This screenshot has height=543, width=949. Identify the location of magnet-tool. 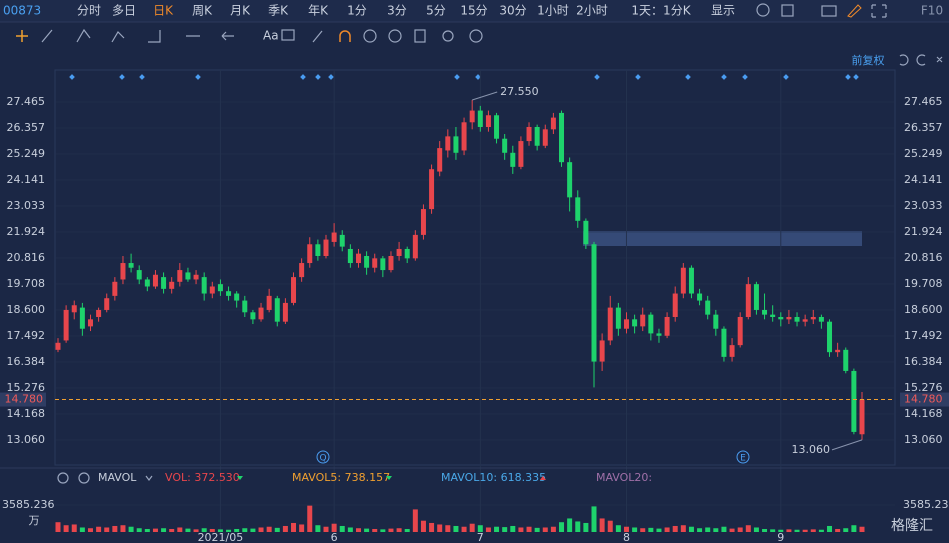
(345, 36).